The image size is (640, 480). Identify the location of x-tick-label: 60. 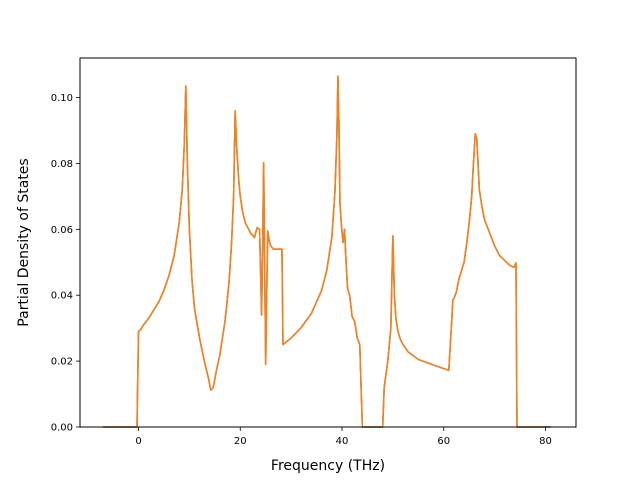
(443, 441).